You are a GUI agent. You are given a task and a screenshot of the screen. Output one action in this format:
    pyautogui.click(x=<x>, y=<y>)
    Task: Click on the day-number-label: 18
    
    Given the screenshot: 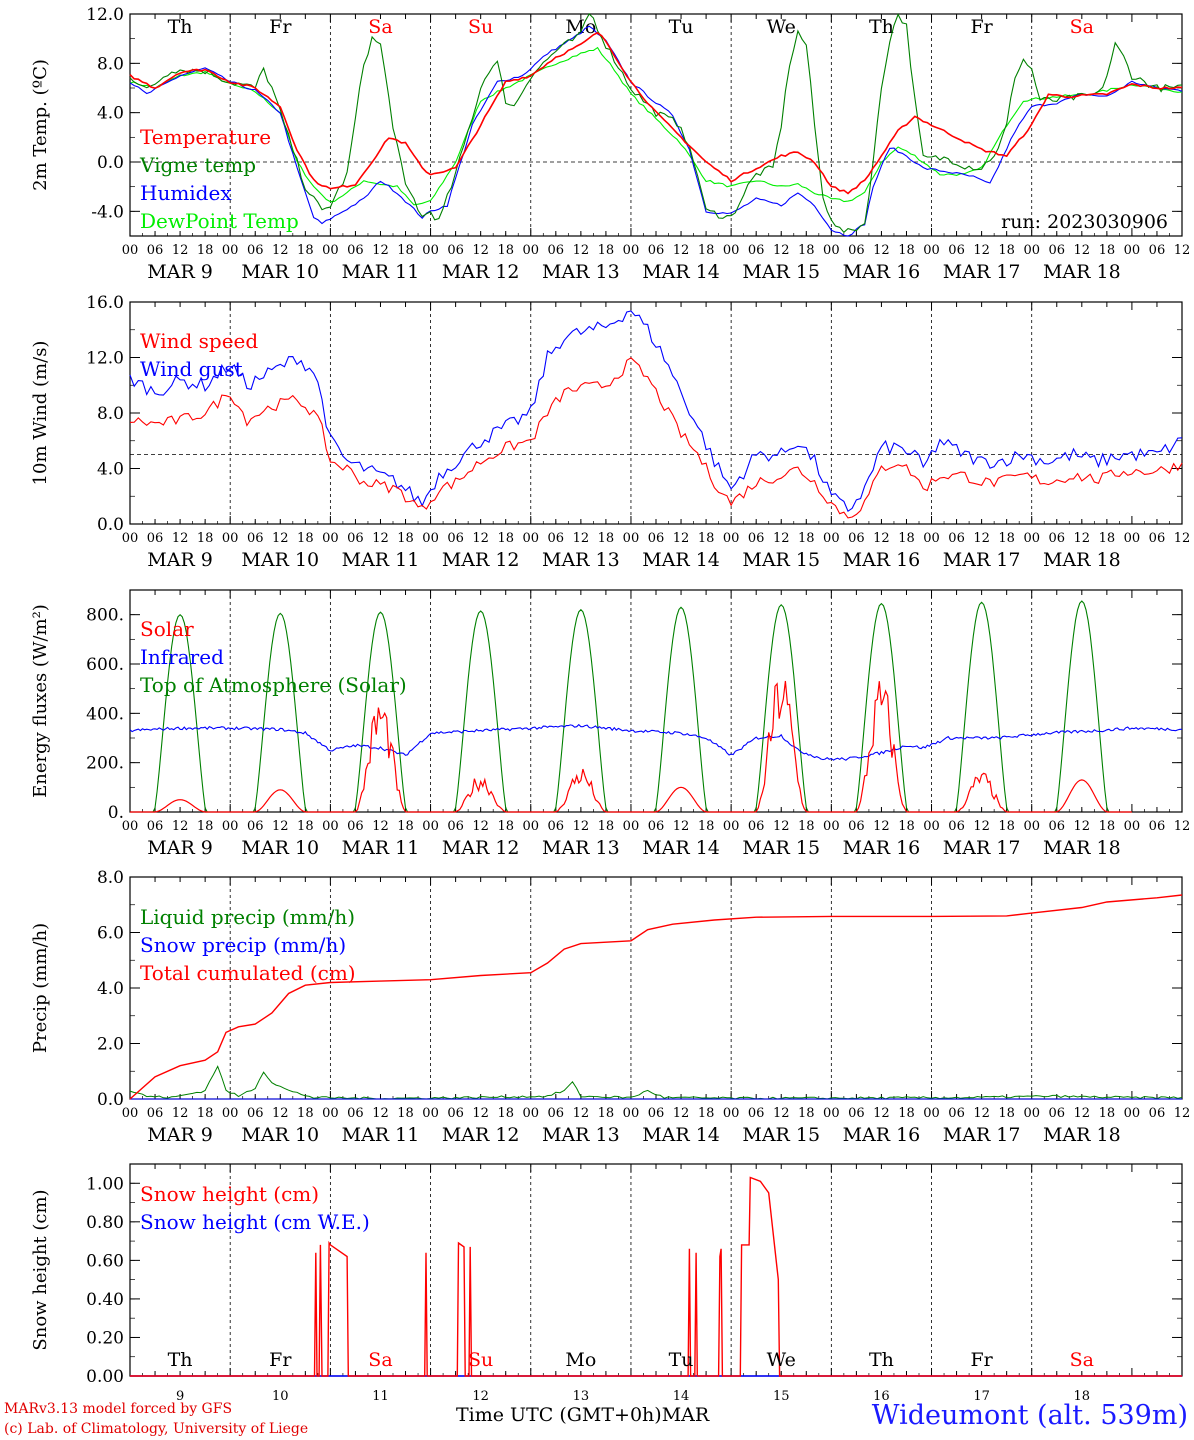 What is the action you would take?
    pyautogui.click(x=1082, y=1396)
    